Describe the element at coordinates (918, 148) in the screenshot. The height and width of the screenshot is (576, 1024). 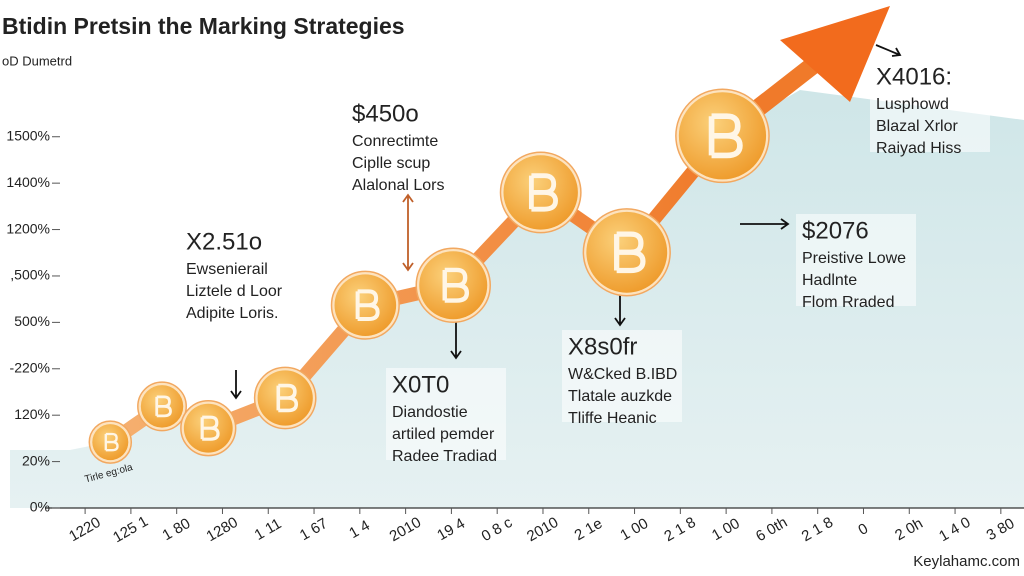
I see `annotation-line: Raiyad Hiss` at that location.